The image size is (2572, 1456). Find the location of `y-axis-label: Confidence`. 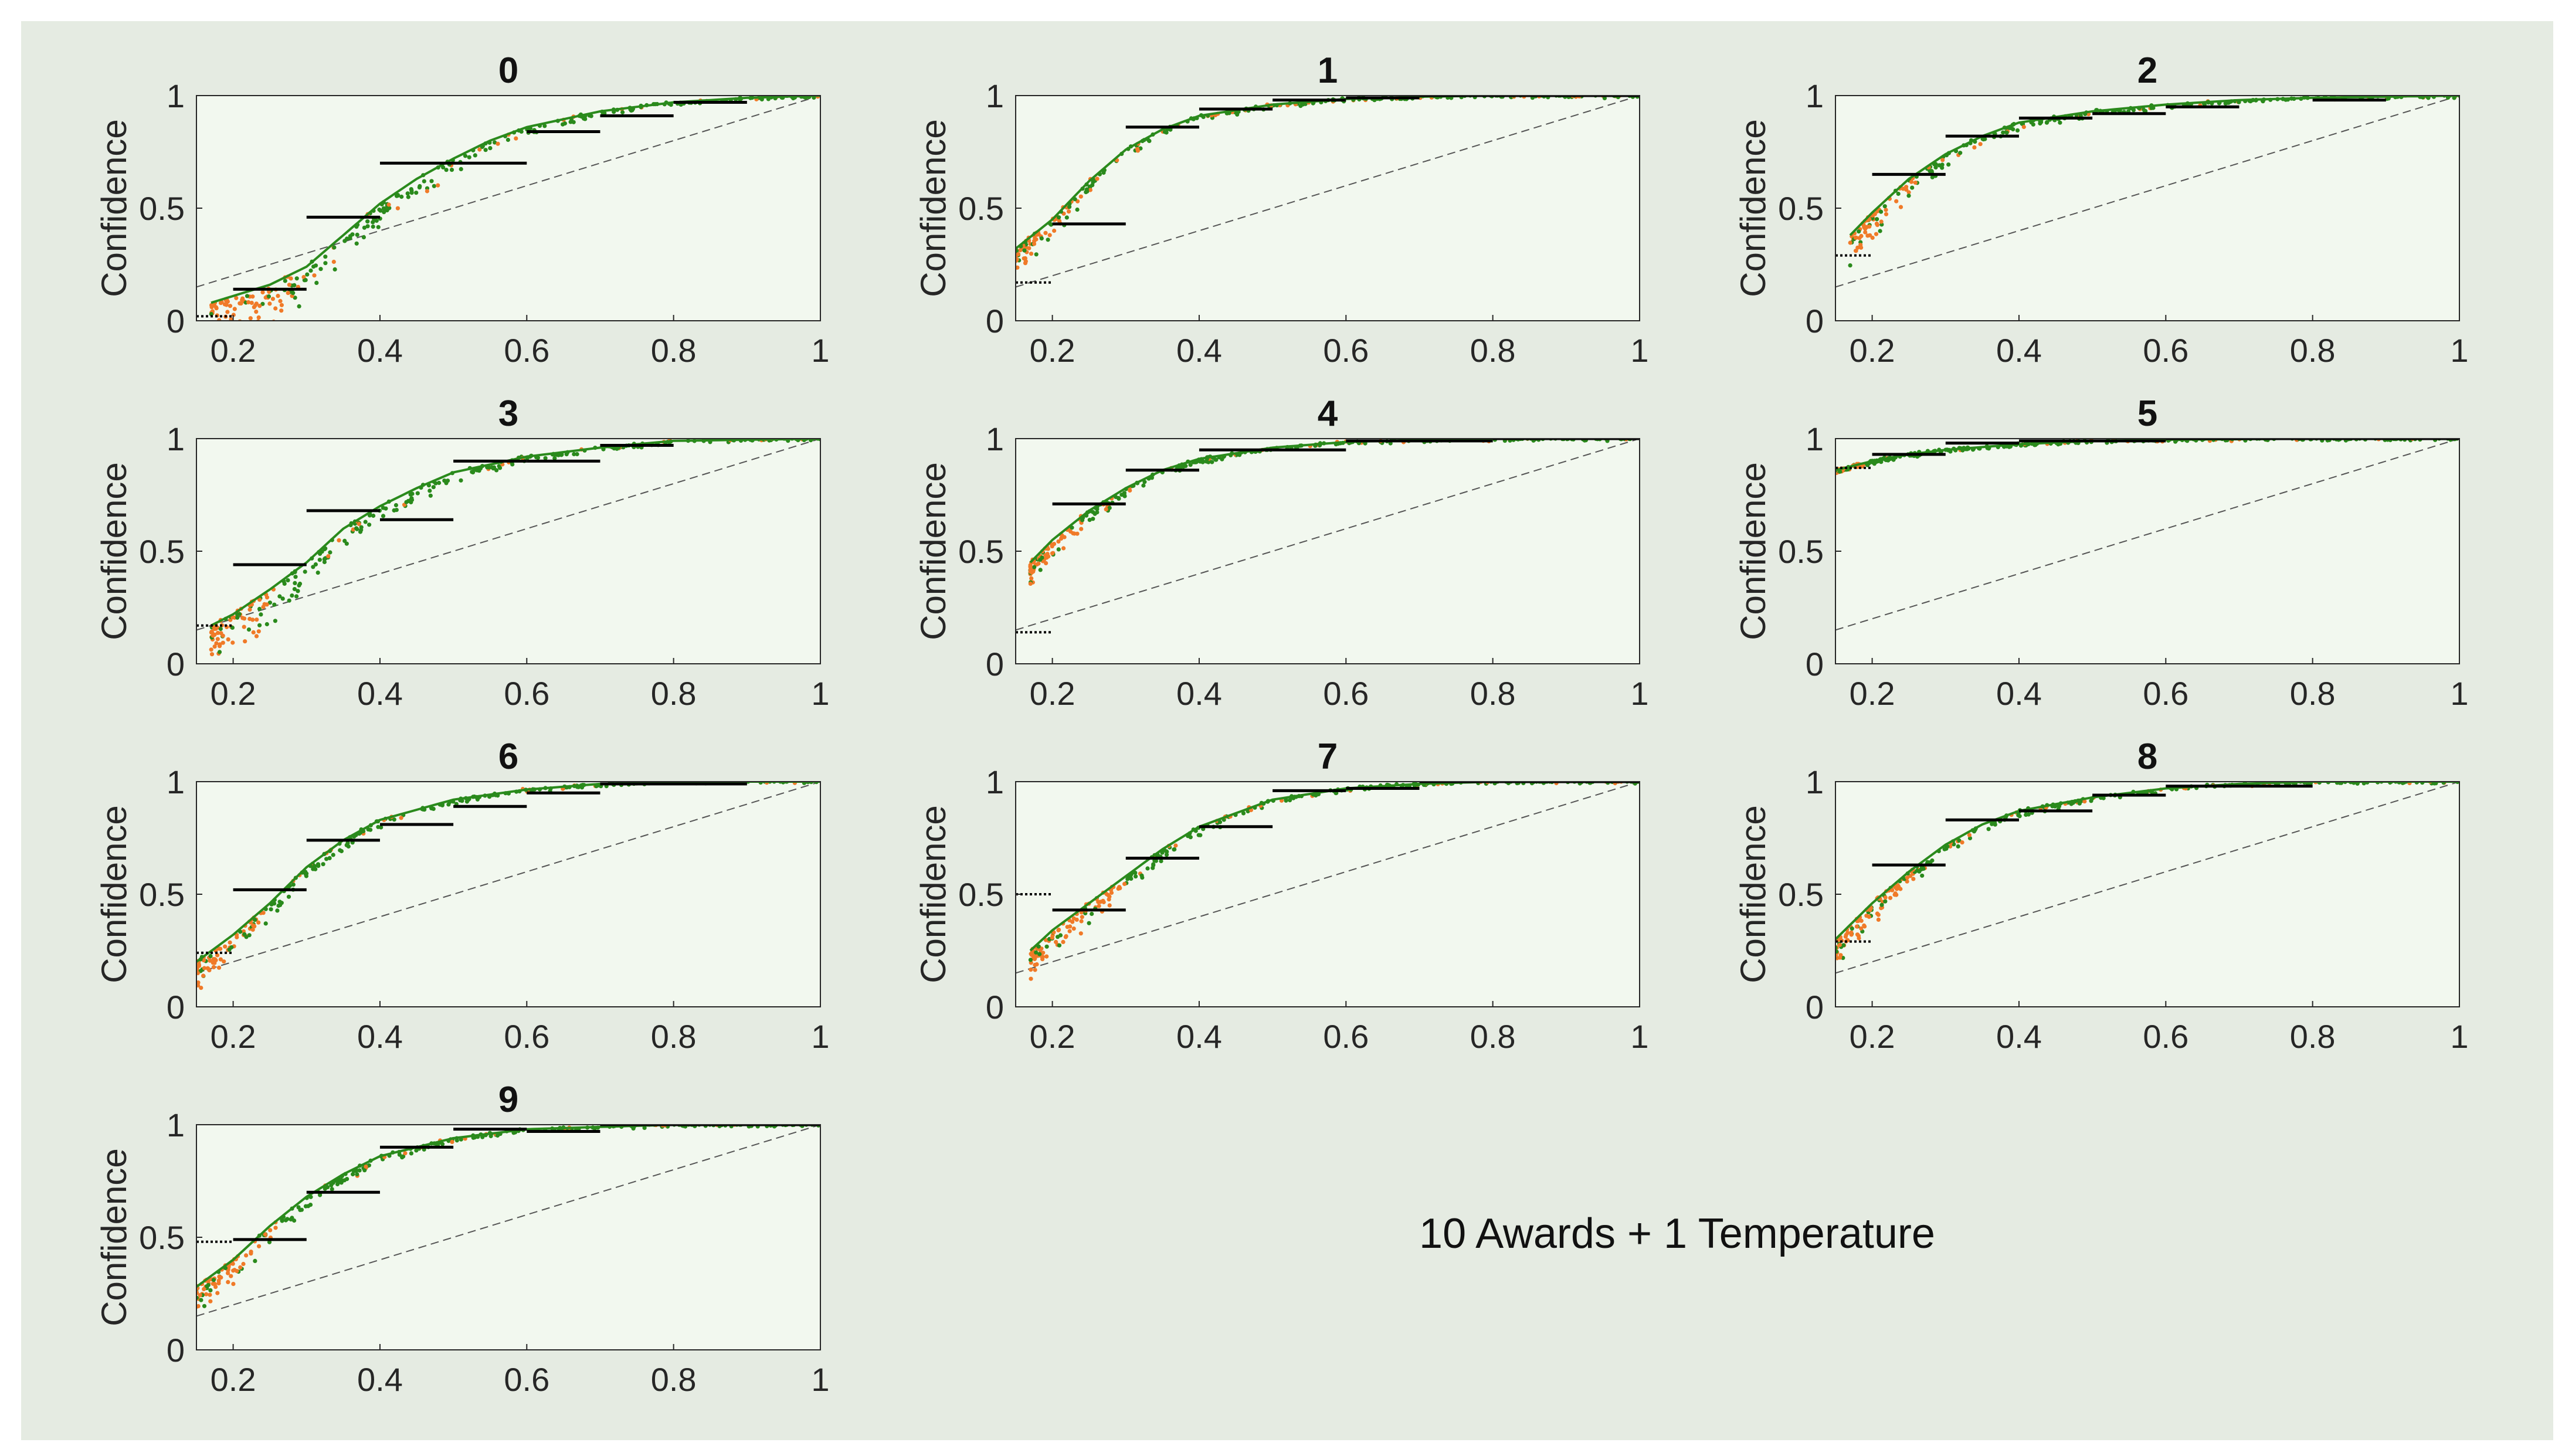

y-axis-label: Confidence is located at coordinates (933, 208).